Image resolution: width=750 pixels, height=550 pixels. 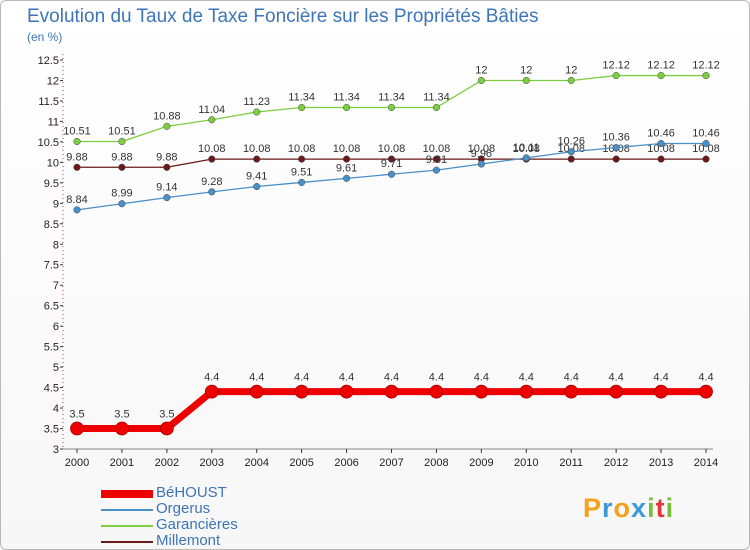 What do you see at coordinates (53, 122) in the screenshot?
I see `y-tick-label: 11` at bounding box center [53, 122].